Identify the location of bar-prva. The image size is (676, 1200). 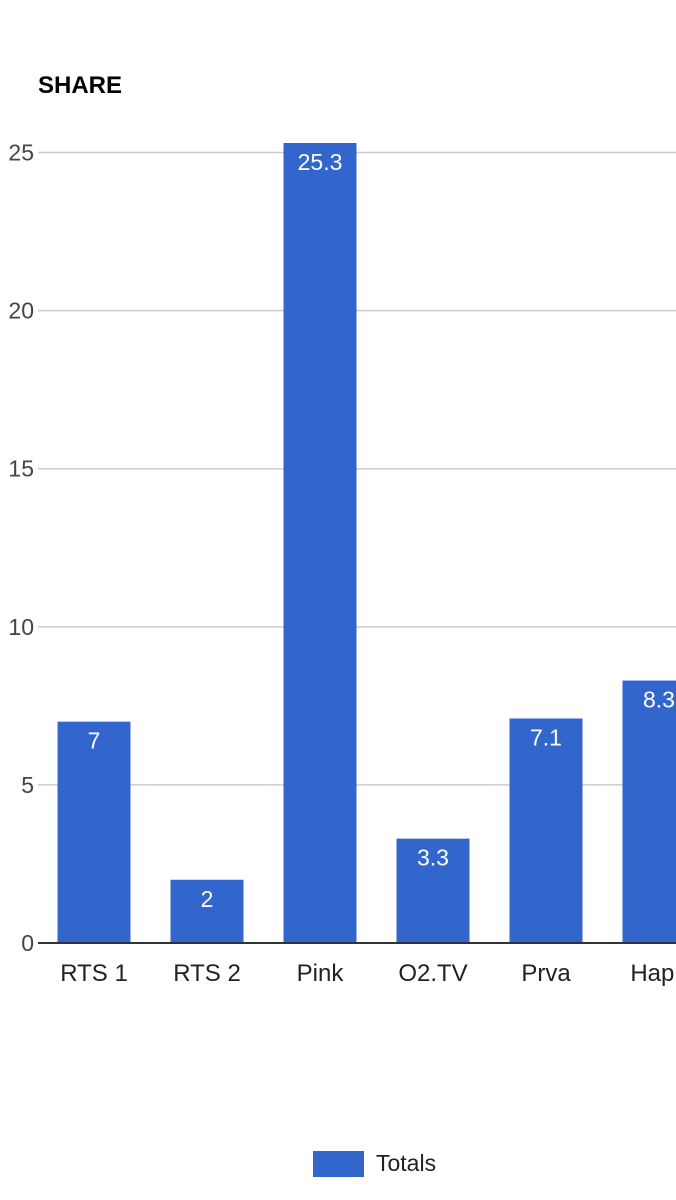
(546, 830).